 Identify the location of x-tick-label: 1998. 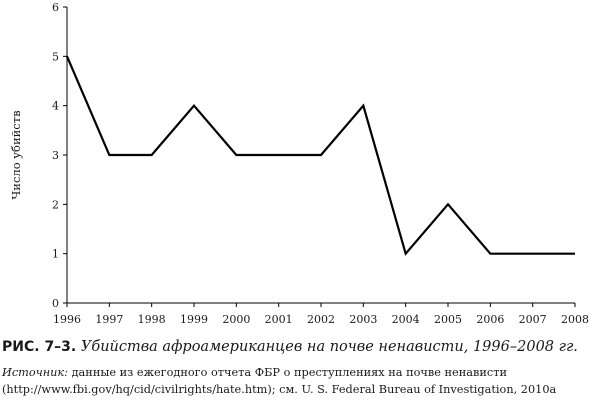
(152, 319).